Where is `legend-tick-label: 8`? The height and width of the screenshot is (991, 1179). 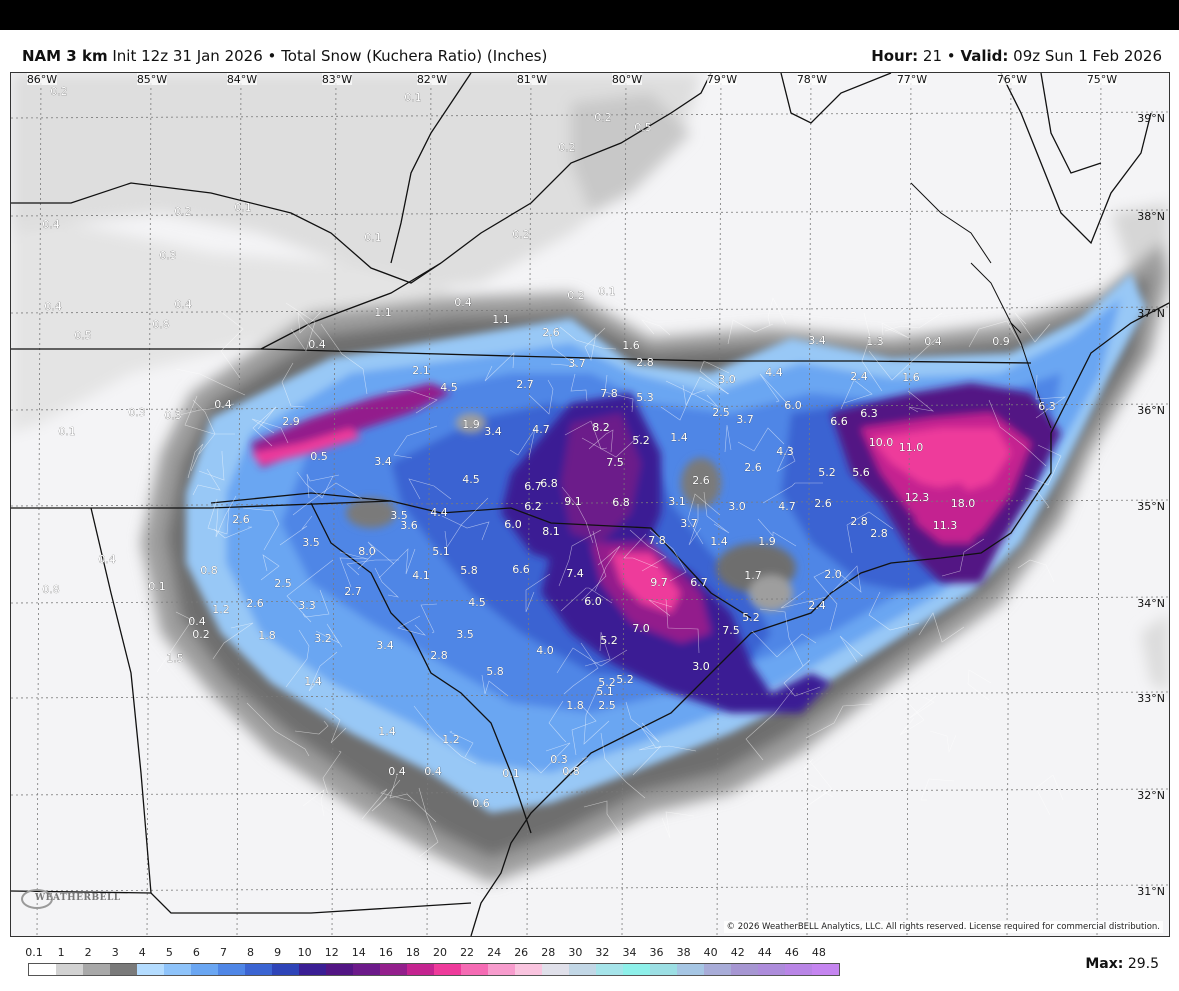
legend-tick-label: 8 is located at coordinates (251, 952).